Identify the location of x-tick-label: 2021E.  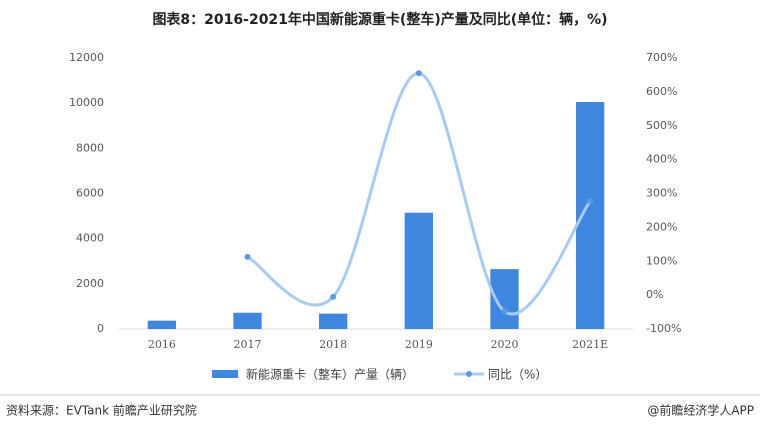
(590, 344).